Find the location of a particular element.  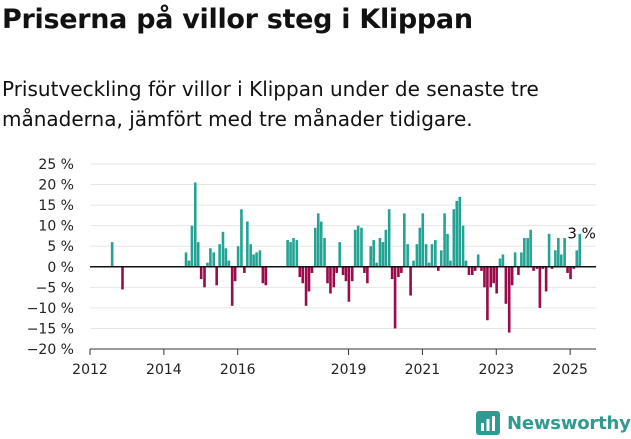

newsworthy-chart-icon is located at coordinates (488, 423).